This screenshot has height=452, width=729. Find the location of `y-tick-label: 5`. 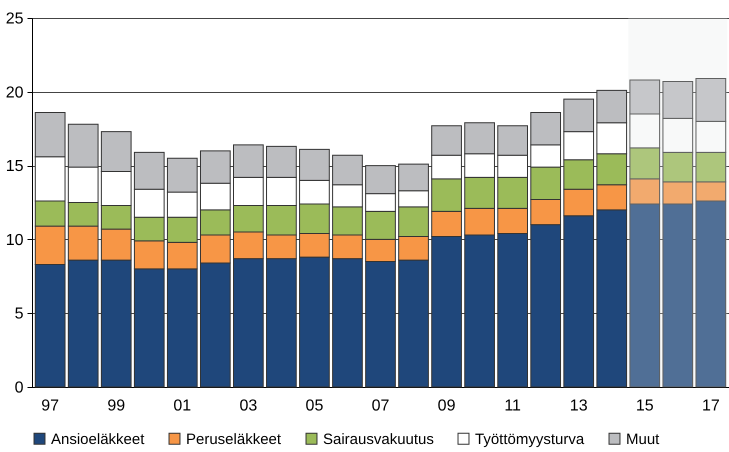

y-tick-label: 5 is located at coordinates (19, 314).